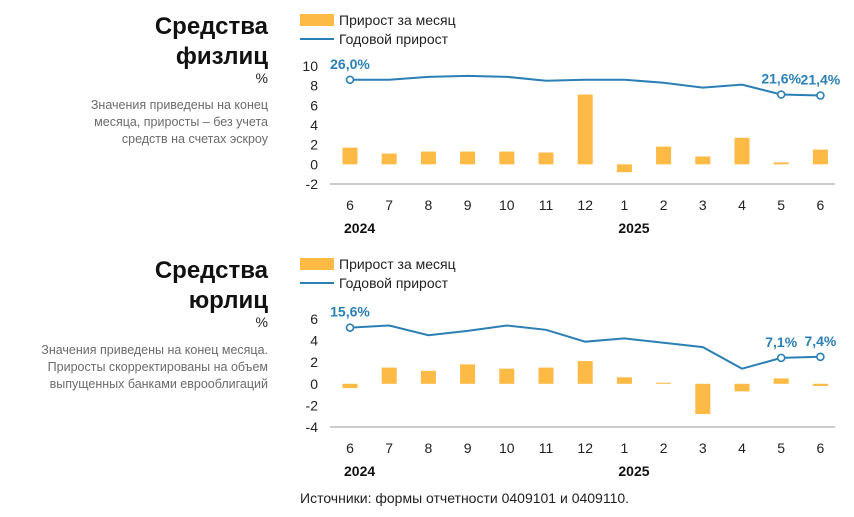 This screenshot has height=517, width=854. Describe the element at coordinates (781, 342) in the screenshot. I see `data-label: 7,1%` at that location.